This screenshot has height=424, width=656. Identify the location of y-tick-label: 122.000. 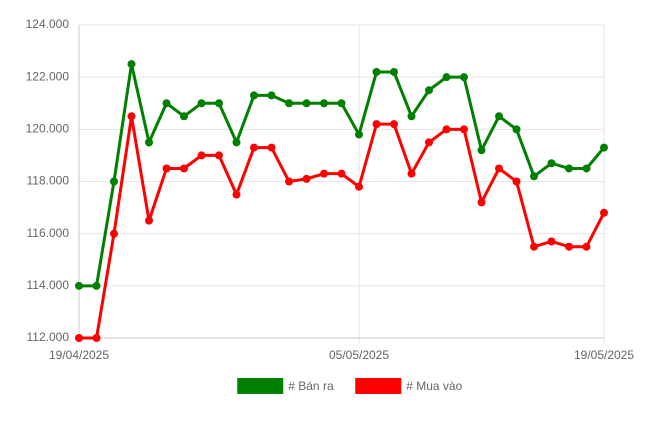
(48, 76).